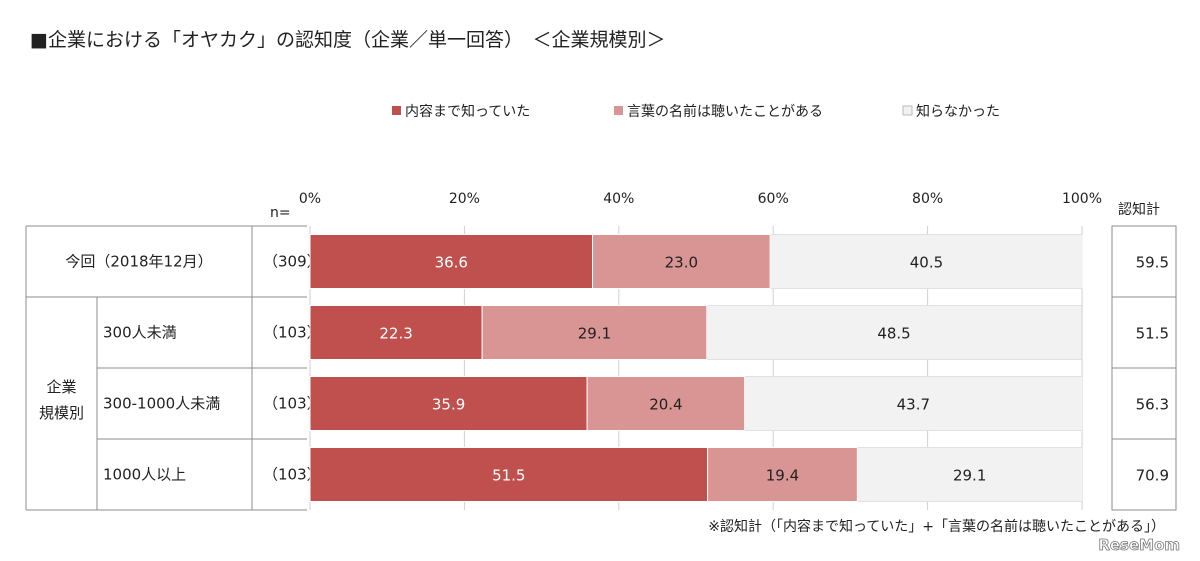 The width and height of the screenshot is (1200, 561). What do you see at coordinates (773, 199) in the screenshot?
I see `x-tick-label: 60%` at bounding box center [773, 199].